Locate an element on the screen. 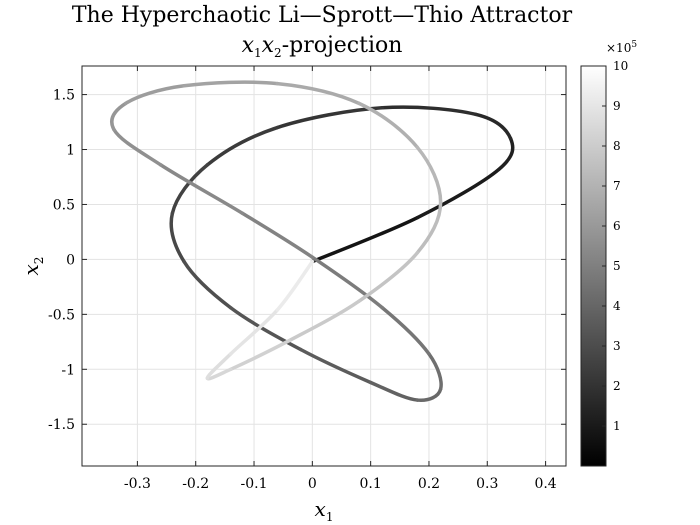 The image size is (700, 525). x-axis-label: x1 is located at coordinates (324, 510).